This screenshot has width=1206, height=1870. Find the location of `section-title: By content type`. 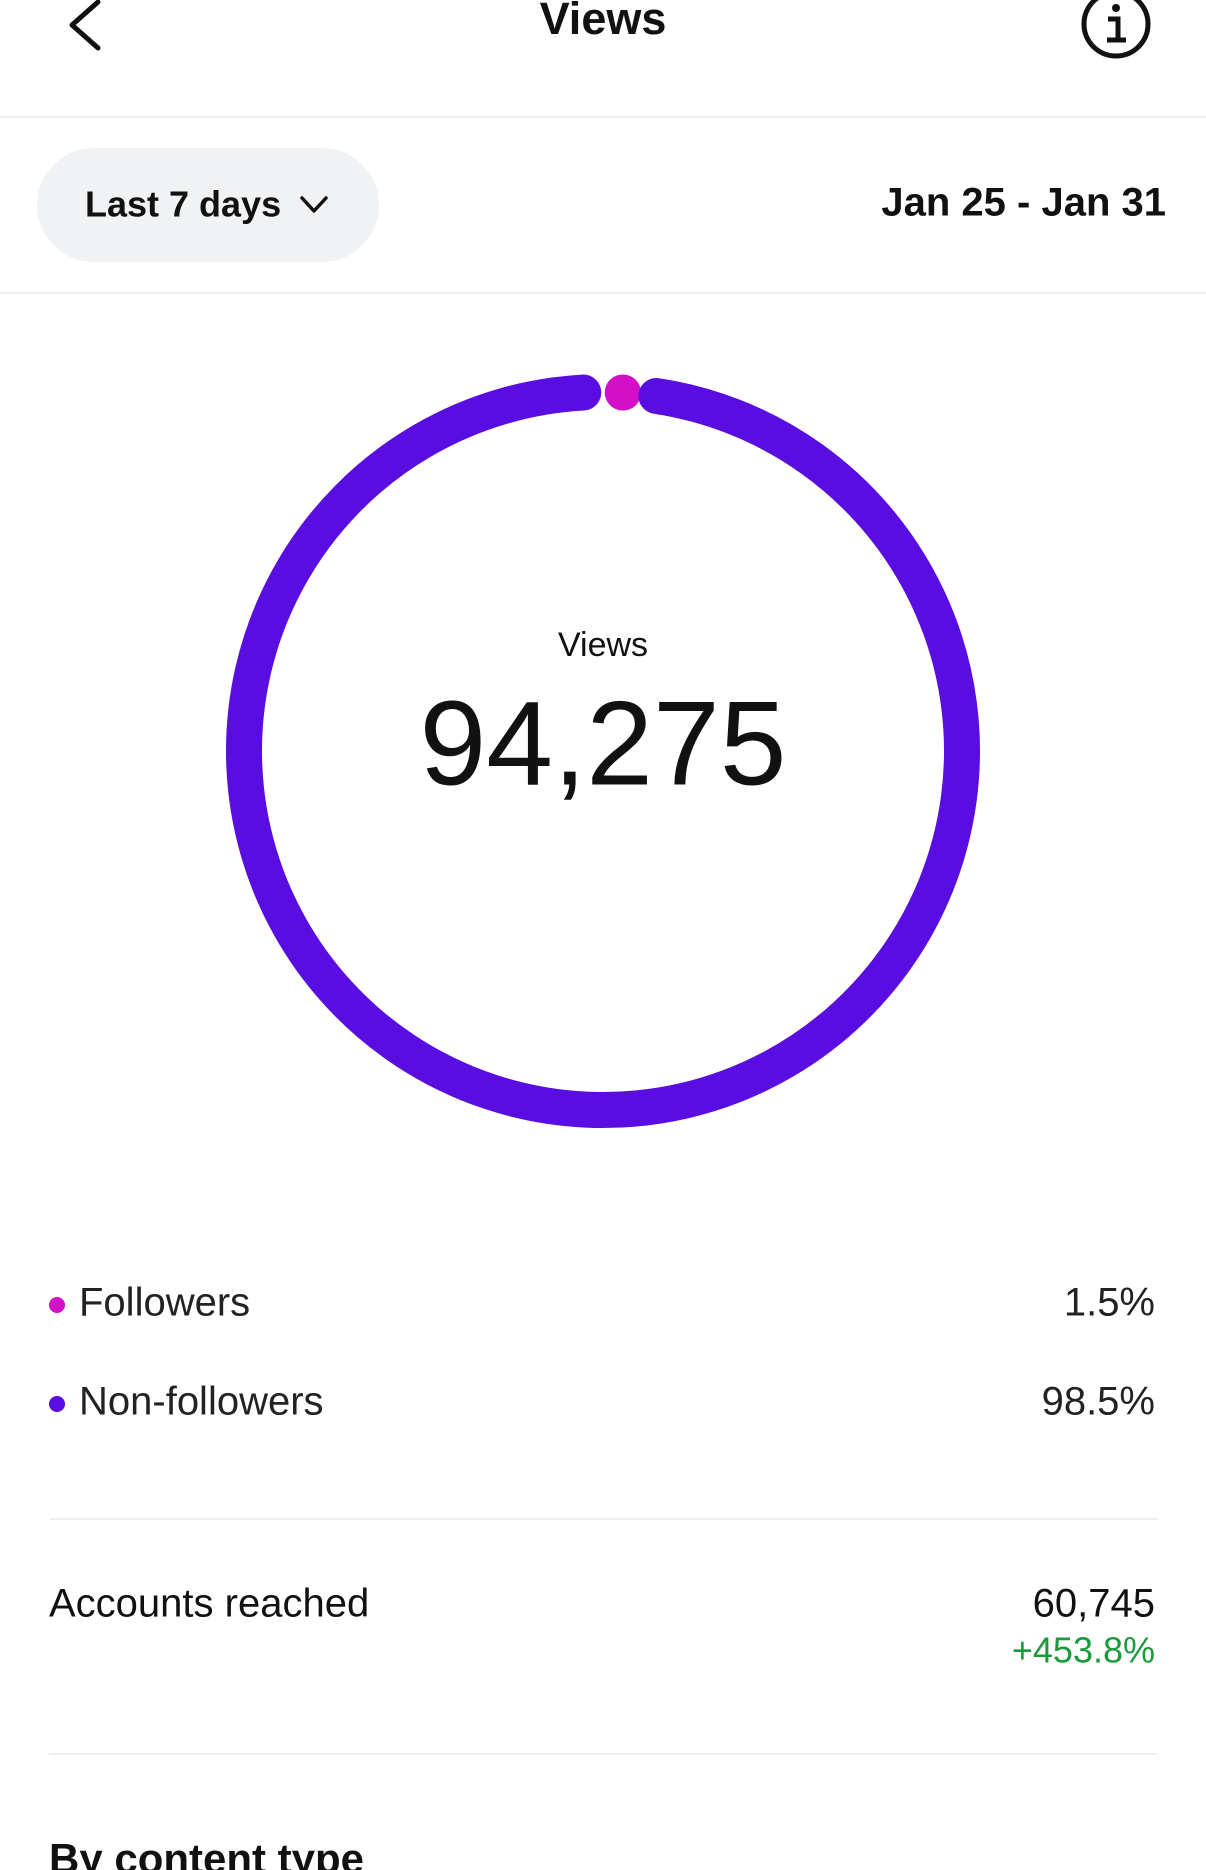

section-title: By content type is located at coordinates (206, 1852).